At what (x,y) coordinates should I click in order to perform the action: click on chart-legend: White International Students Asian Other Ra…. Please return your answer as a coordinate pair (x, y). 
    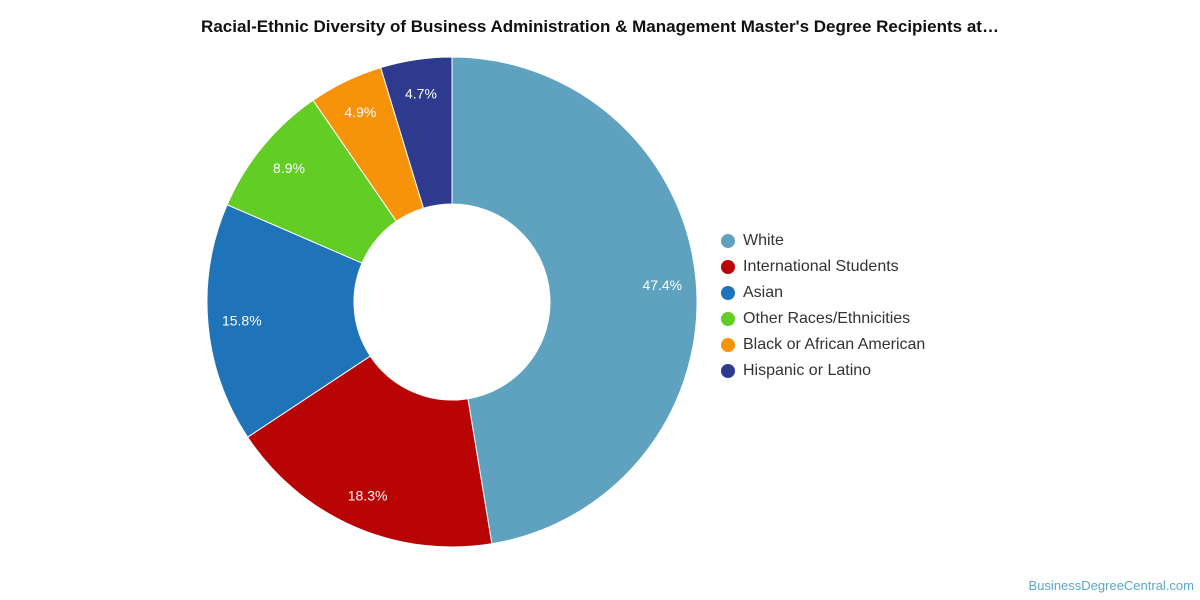
    Looking at the image, I should click on (823, 306).